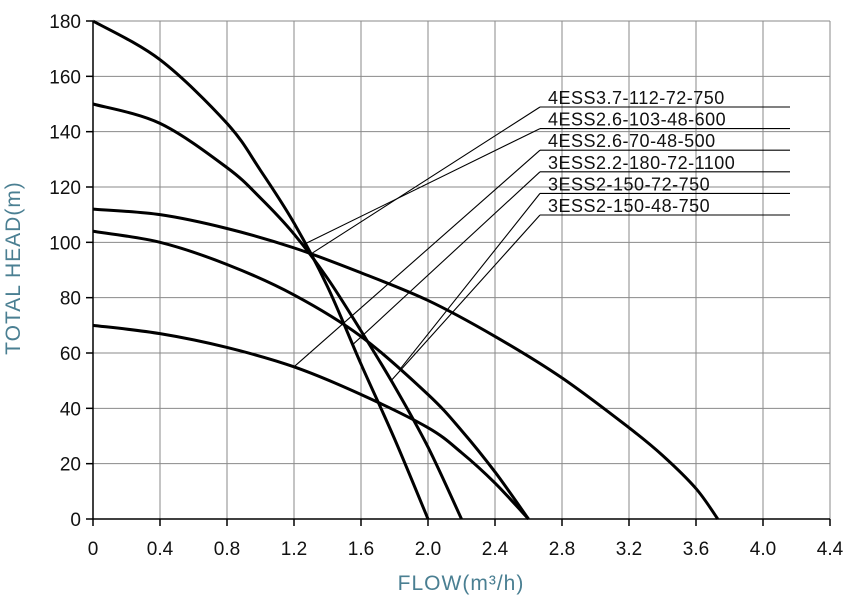 Image resolution: width=850 pixels, height=598 pixels. I want to click on y-tick-label: 100, so click(65, 243).